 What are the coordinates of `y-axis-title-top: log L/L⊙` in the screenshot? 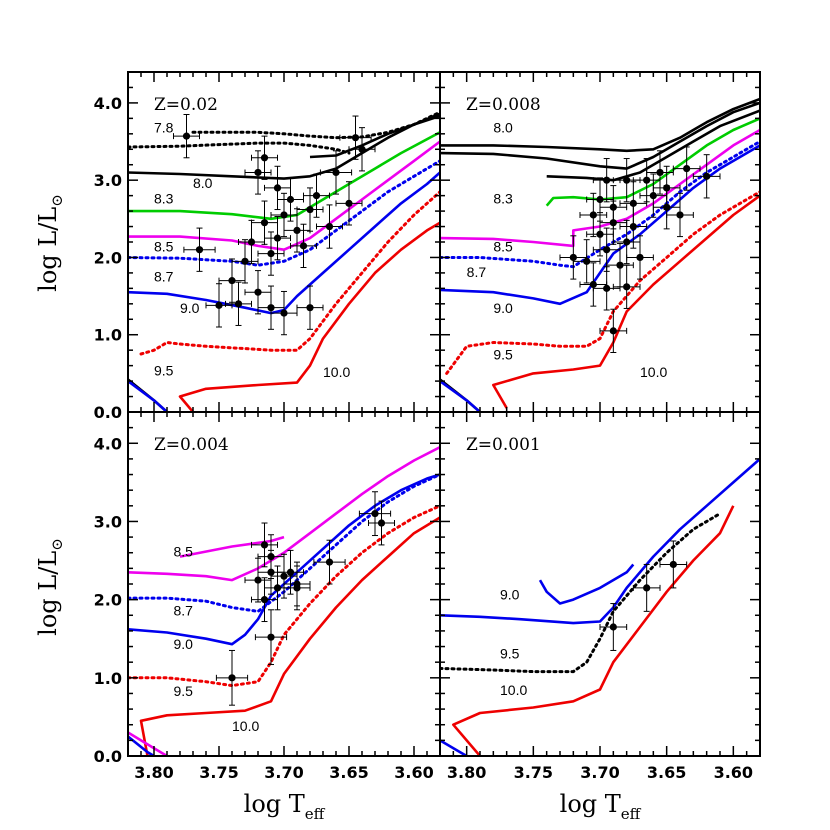 It's located at (50, 243).